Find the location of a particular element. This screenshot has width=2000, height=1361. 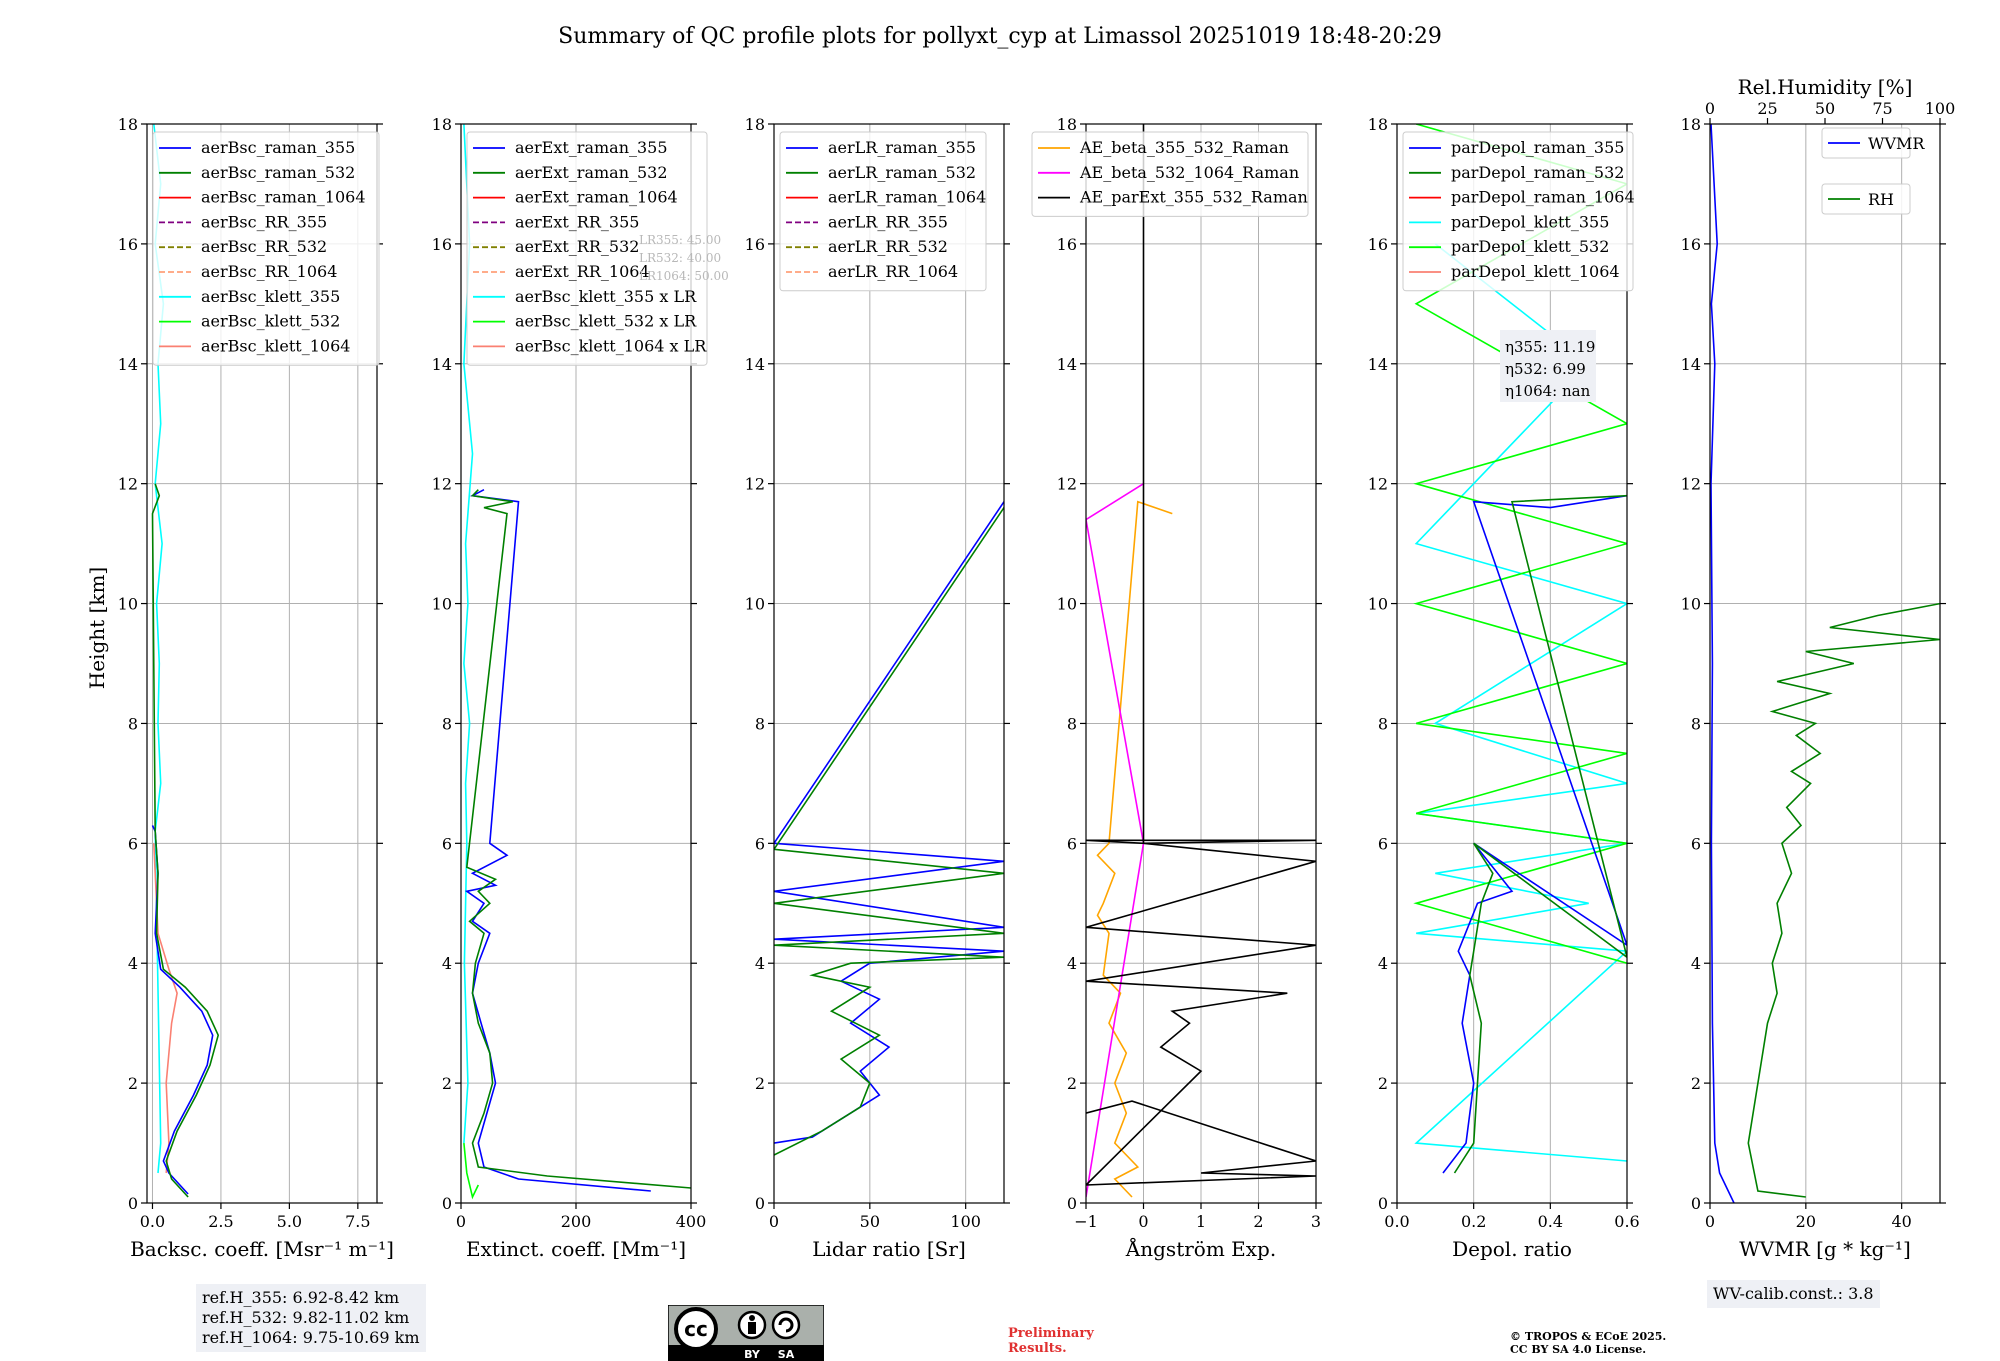

ref-height-355: ref.H_355: 6.92-8.42 km is located at coordinates (301, 1297).